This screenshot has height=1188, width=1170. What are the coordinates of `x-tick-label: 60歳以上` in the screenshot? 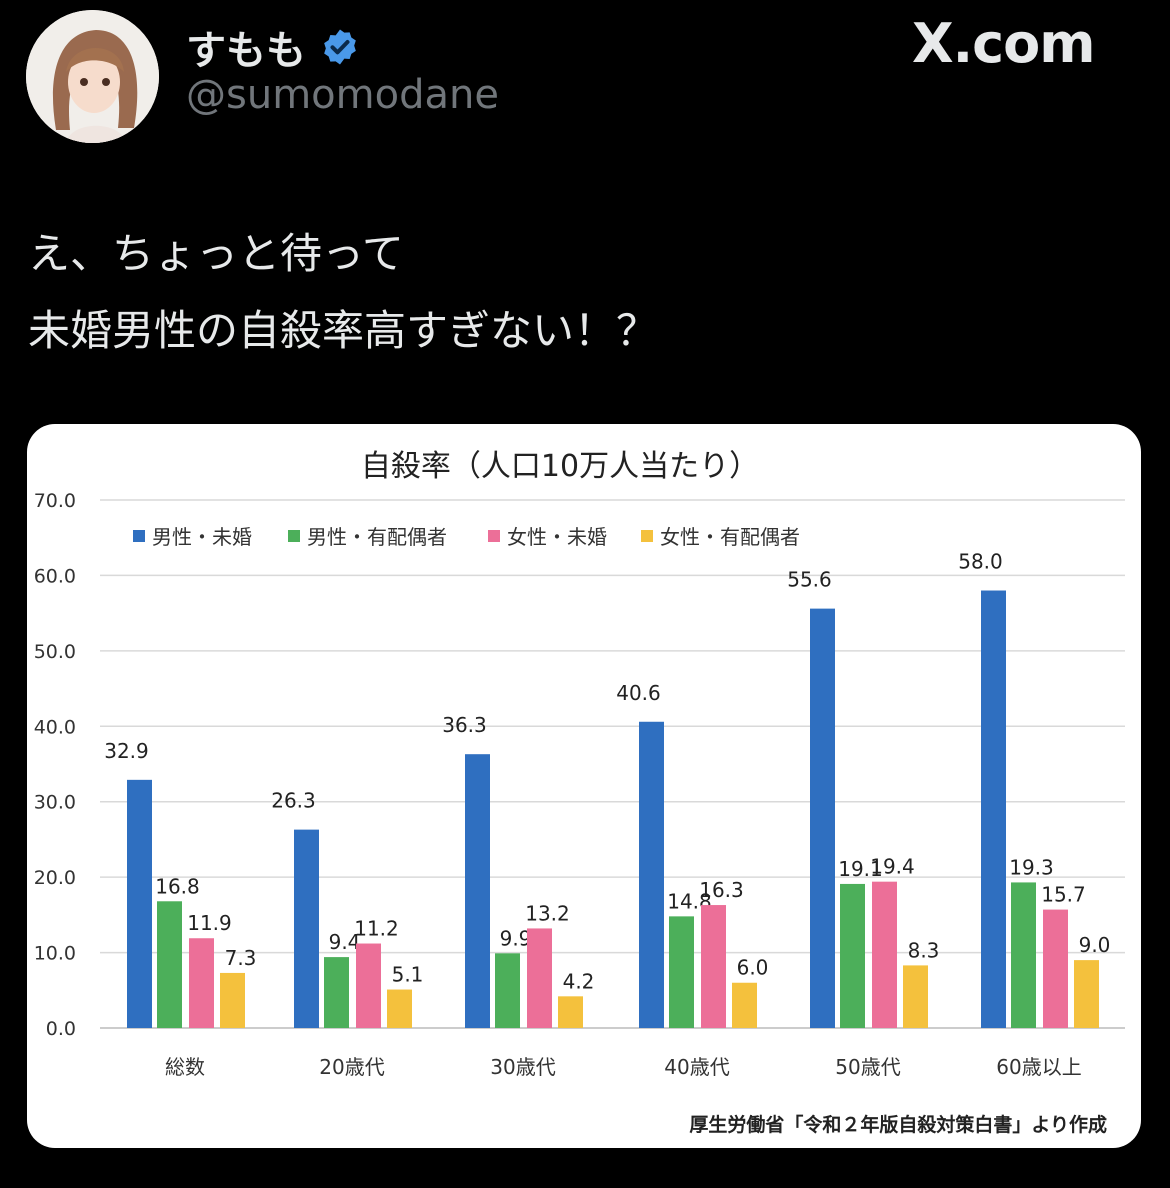 It's located at (1038, 1067).